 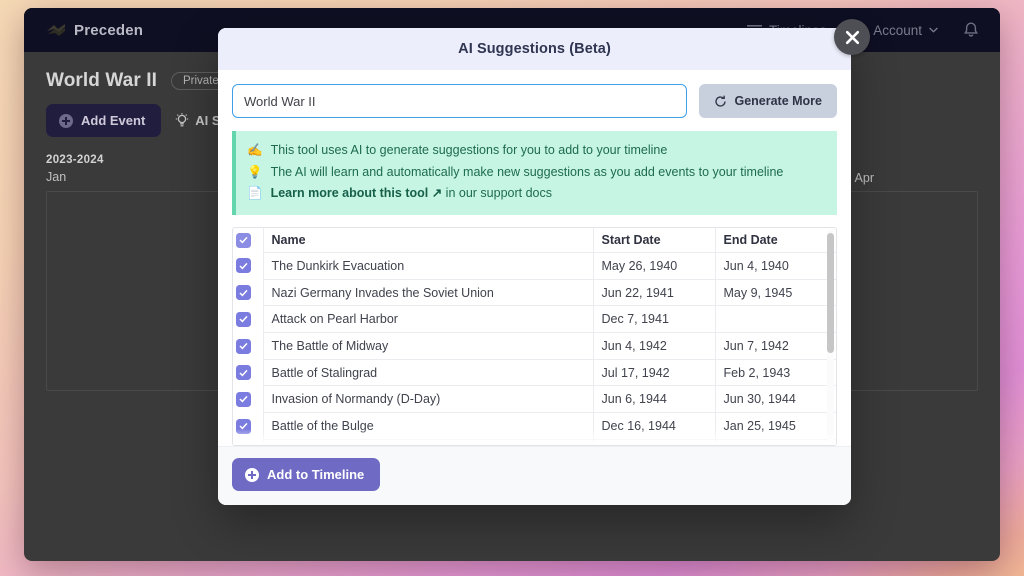 What do you see at coordinates (653, 373) in the screenshot?
I see `row-start-date: Jul 17, 1942` at bounding box center [653, 373].